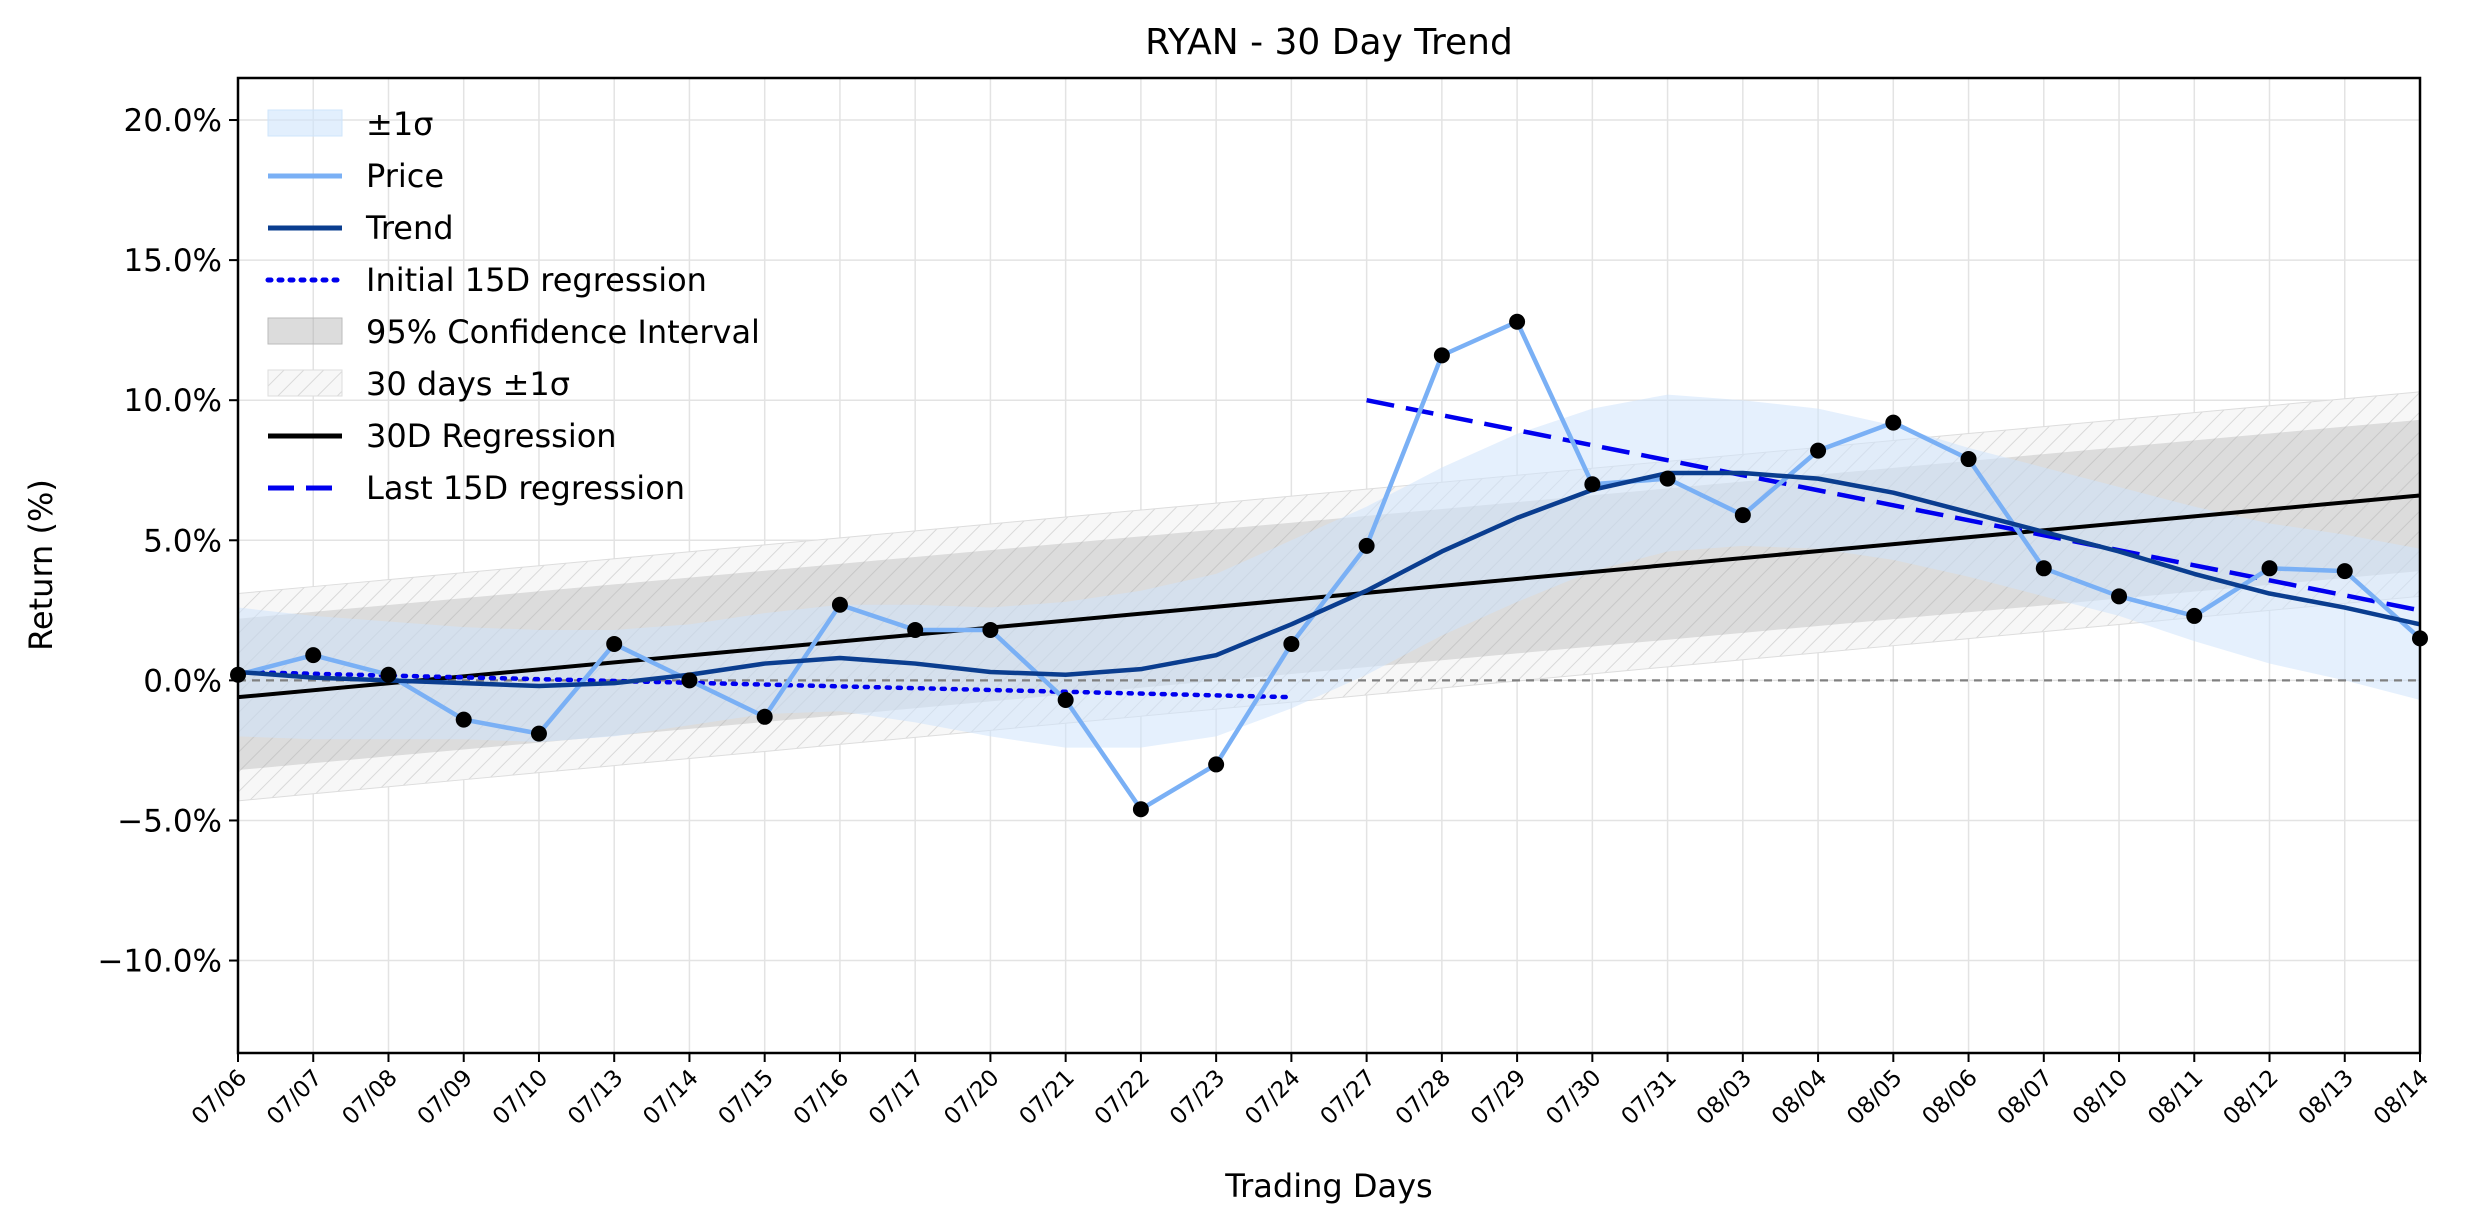  I want to click on x-tick-label: 07/09, so click(445, 1097).